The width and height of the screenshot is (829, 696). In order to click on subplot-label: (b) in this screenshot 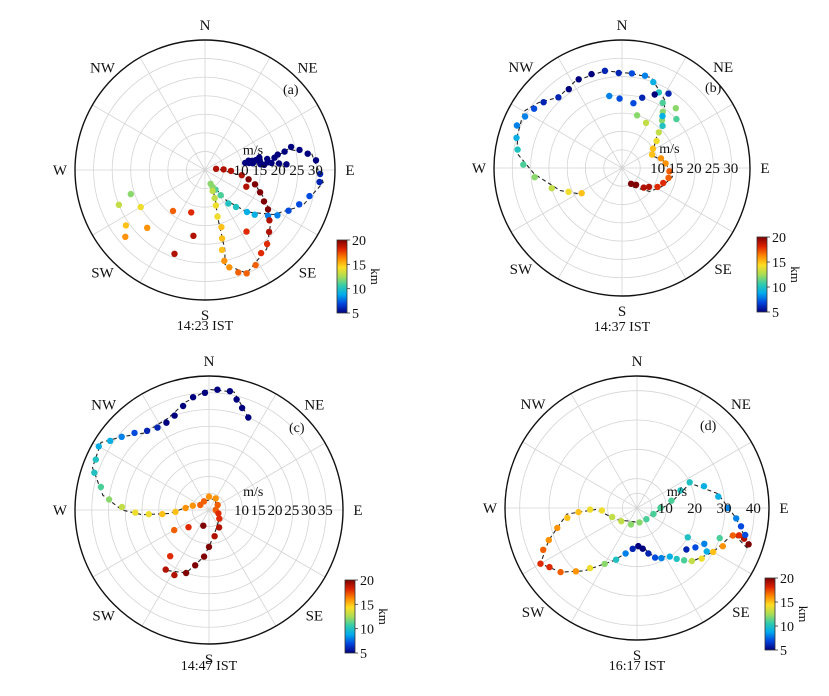, I will do `click(713, 88)`.